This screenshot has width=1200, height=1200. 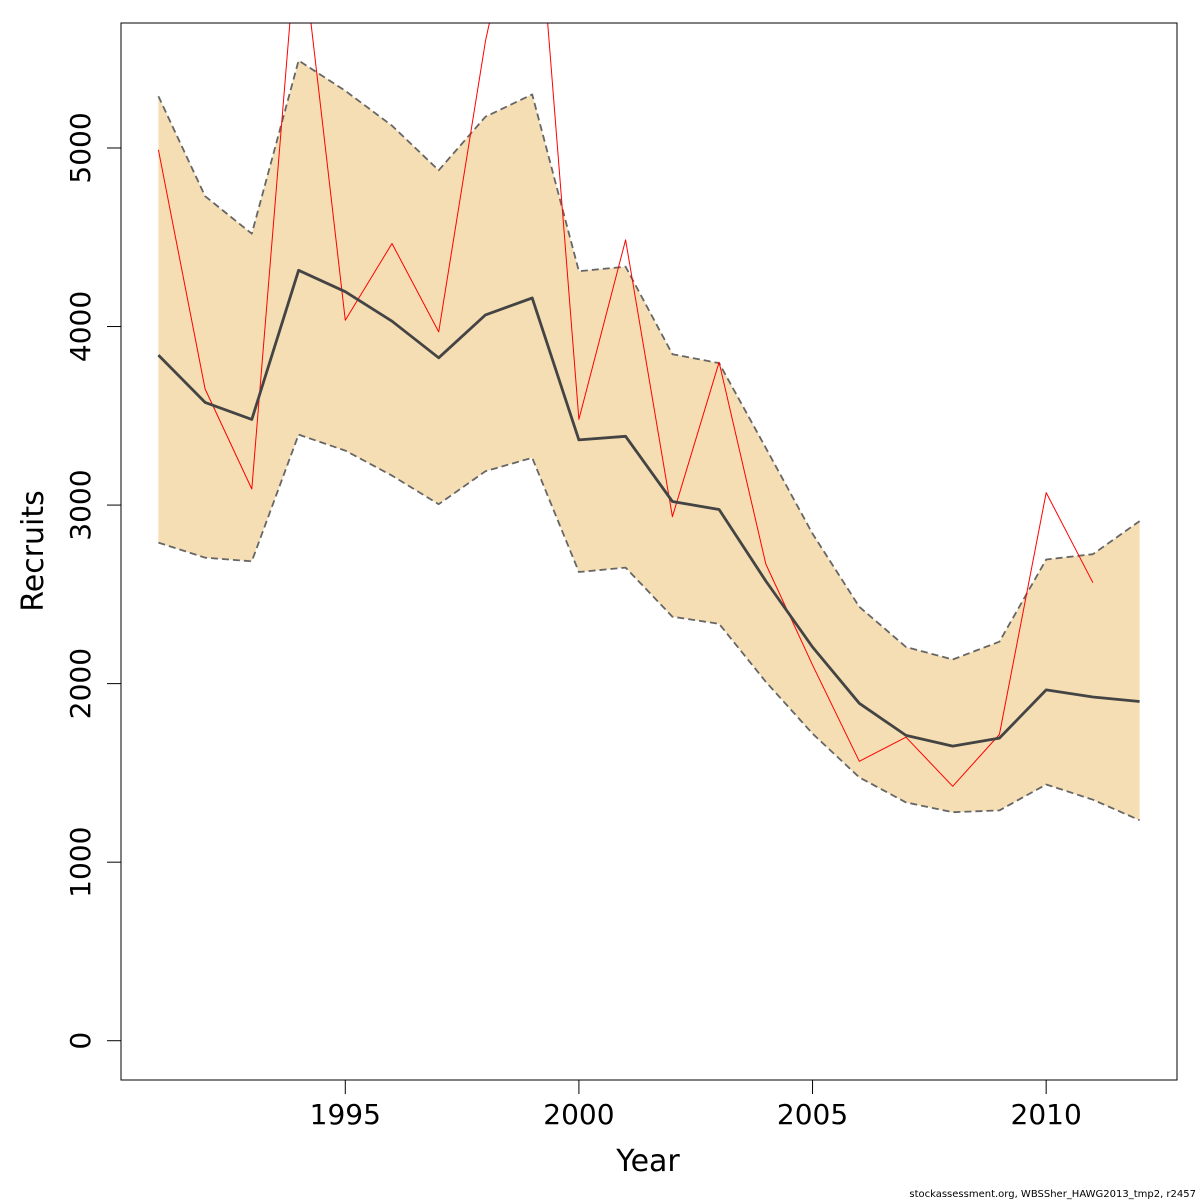 I want to click on x-tick-label: 1995, so click(x=345, y=1114).